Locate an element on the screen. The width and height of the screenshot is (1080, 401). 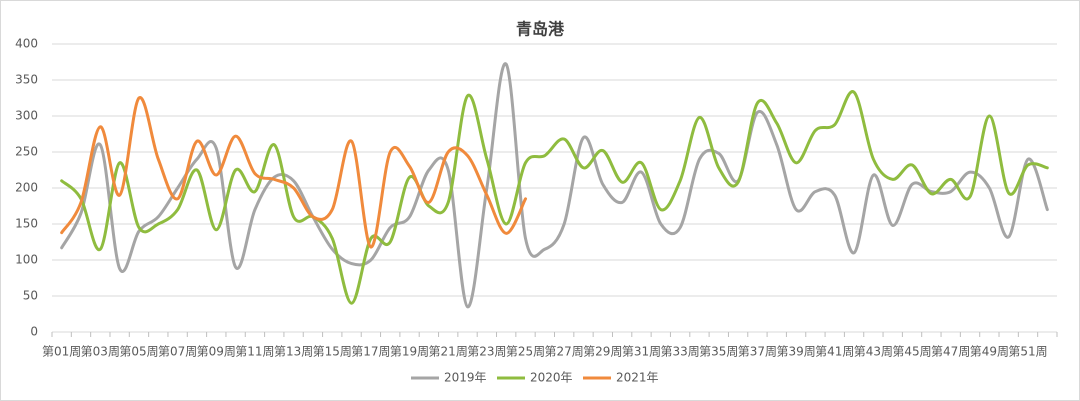
x-tick-label: 第31周 is located at coordinates (641, 352).